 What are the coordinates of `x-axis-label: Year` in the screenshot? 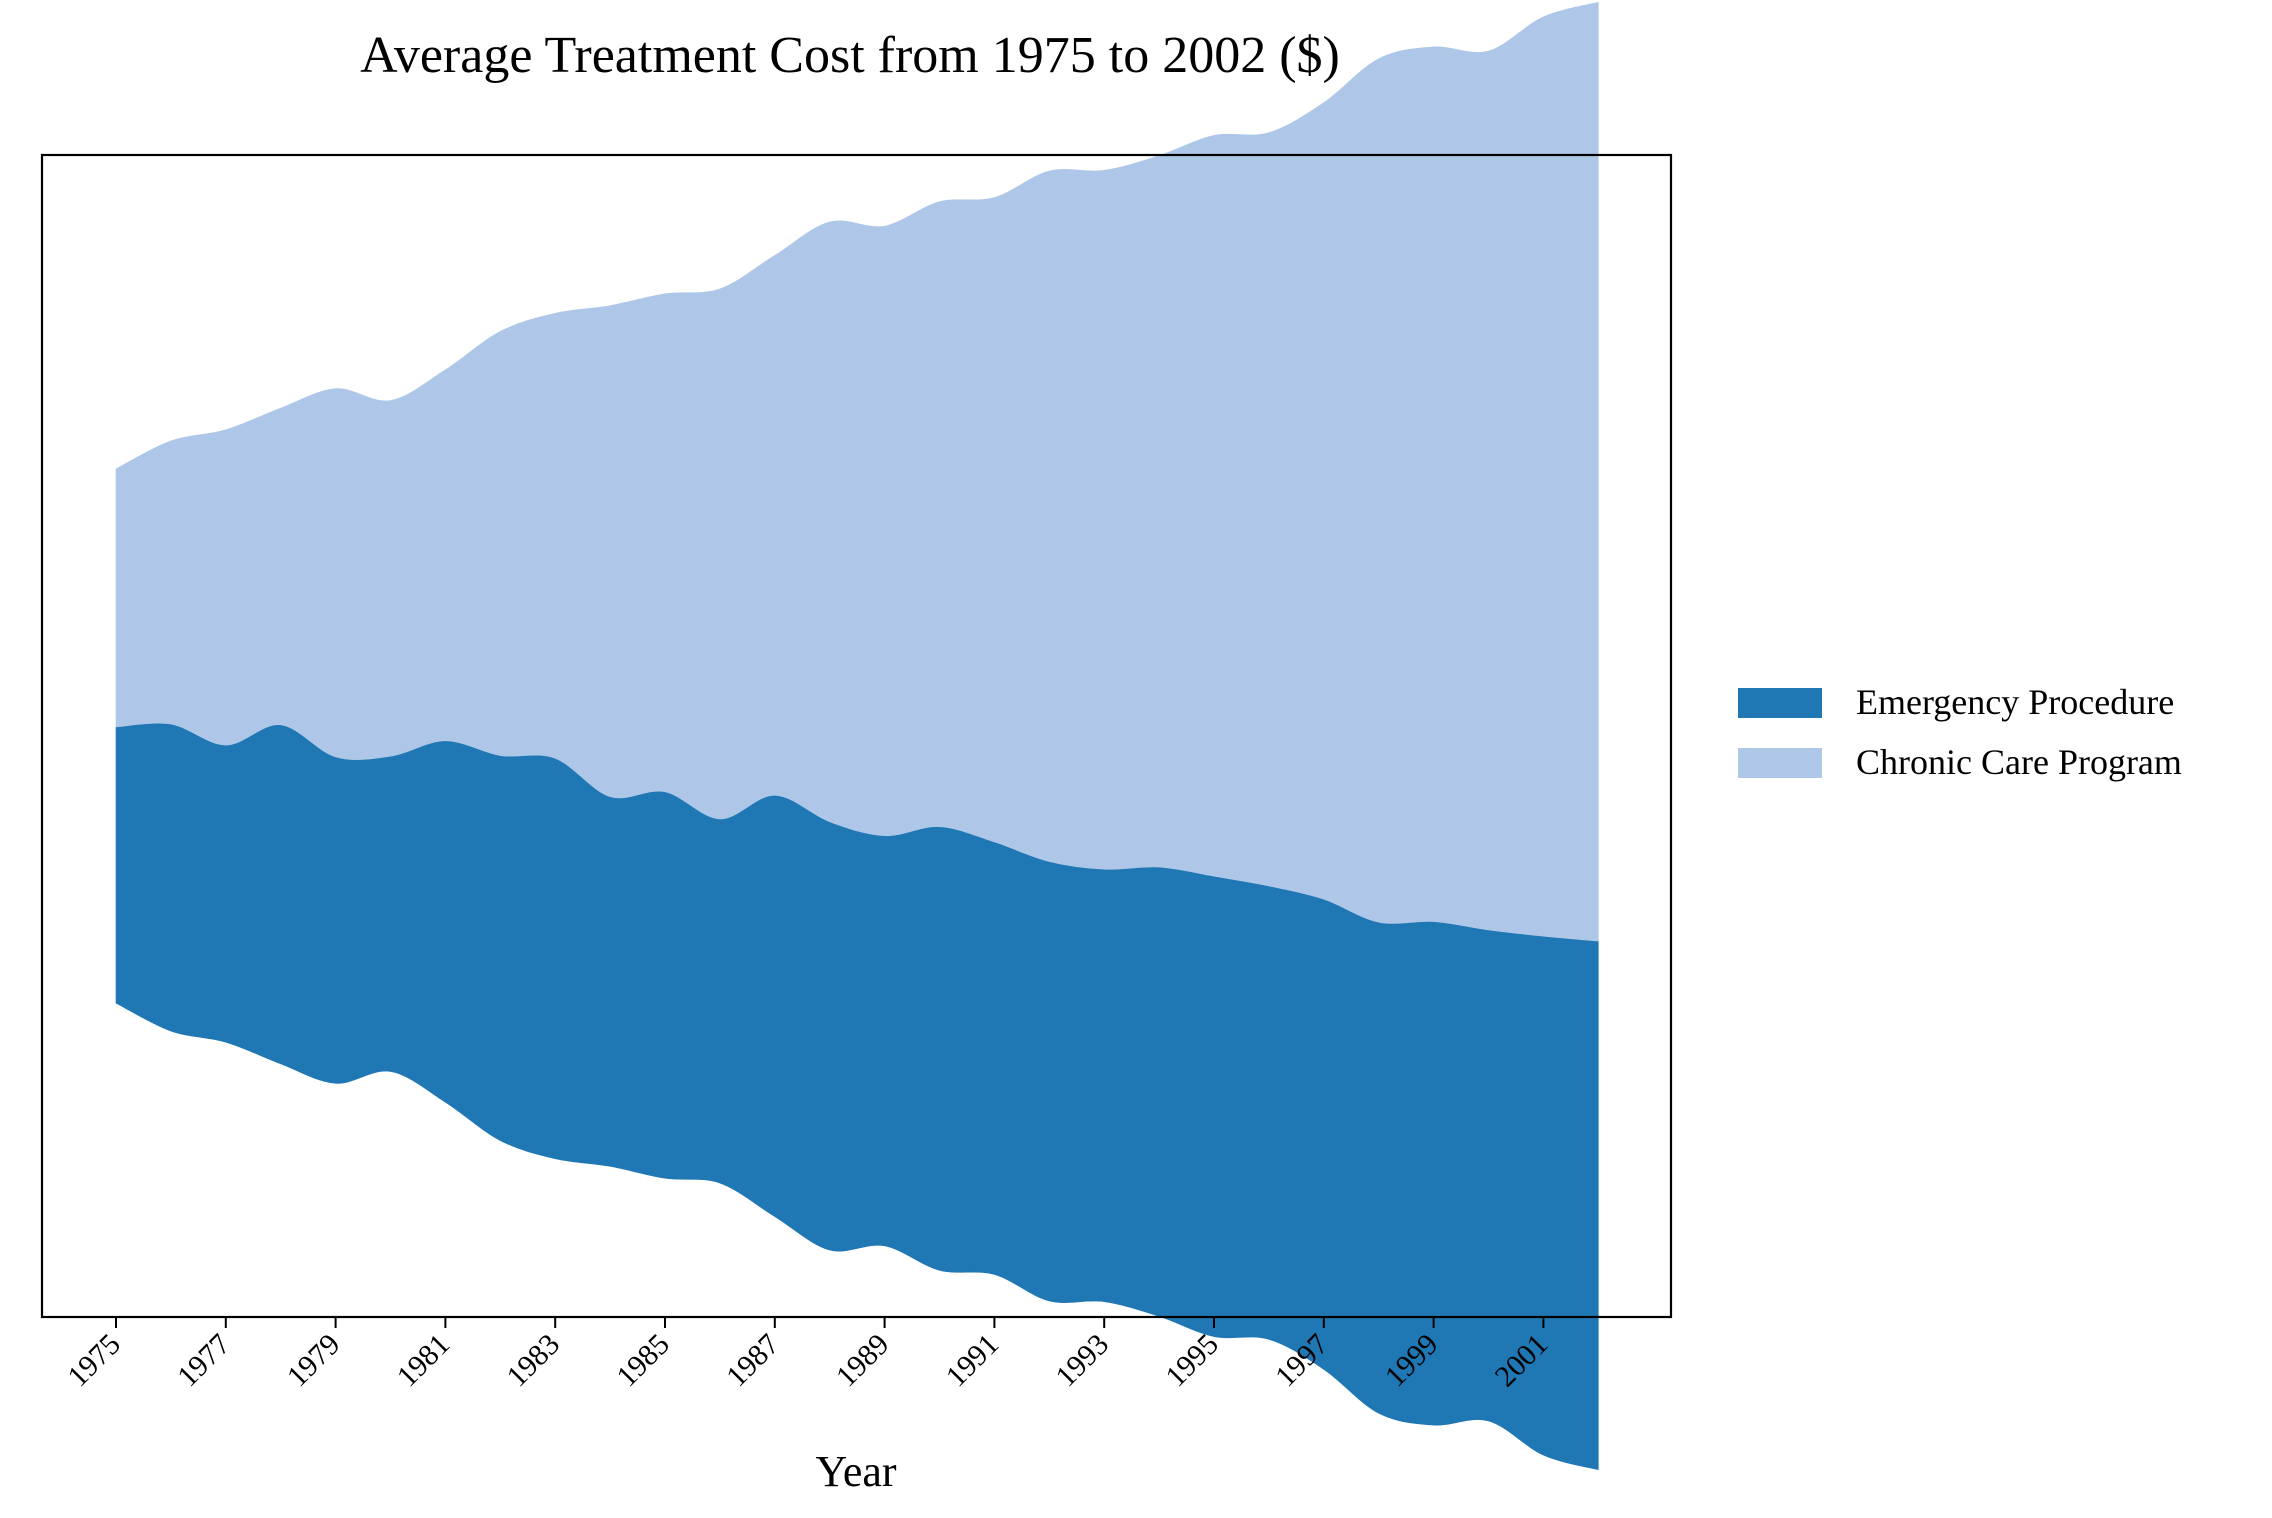 It's located at (855, 1471).